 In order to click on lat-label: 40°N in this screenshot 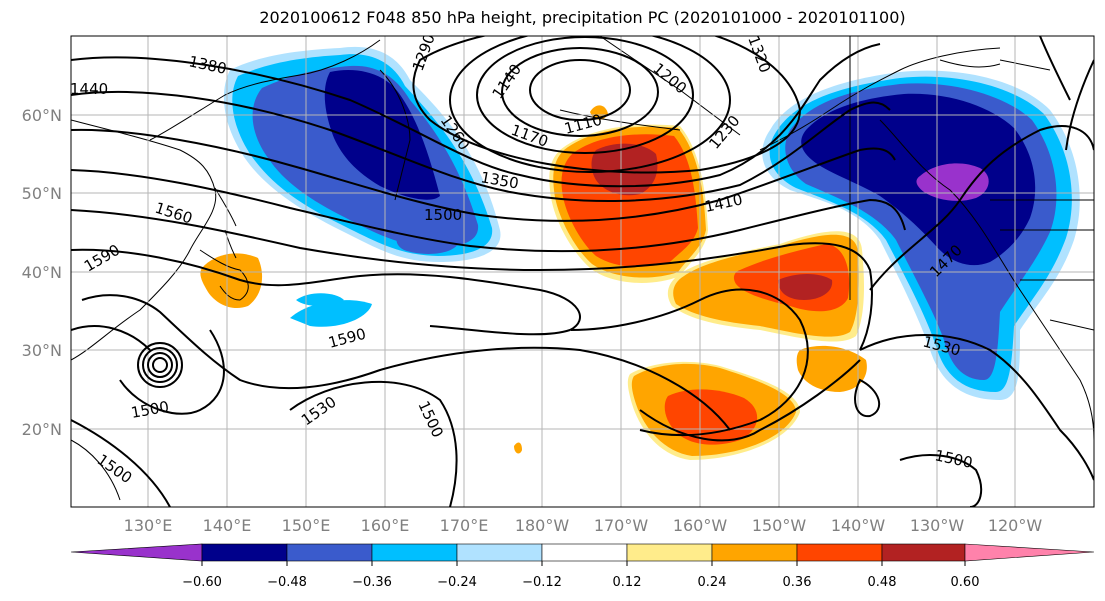, I will do `click(42, 272)`.